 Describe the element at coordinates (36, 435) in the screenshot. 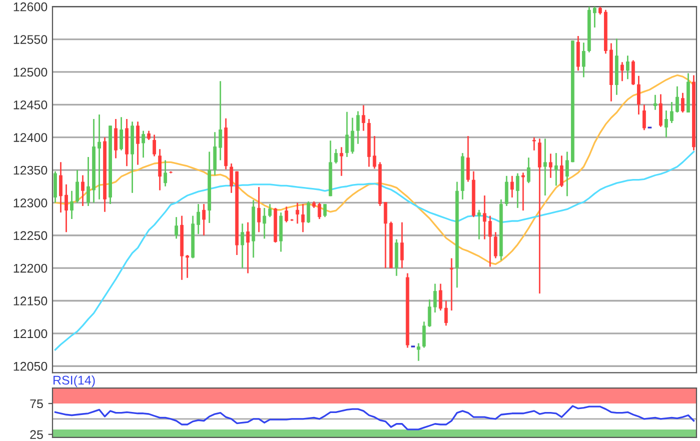

I see `y-tick-label: 25` at that location.